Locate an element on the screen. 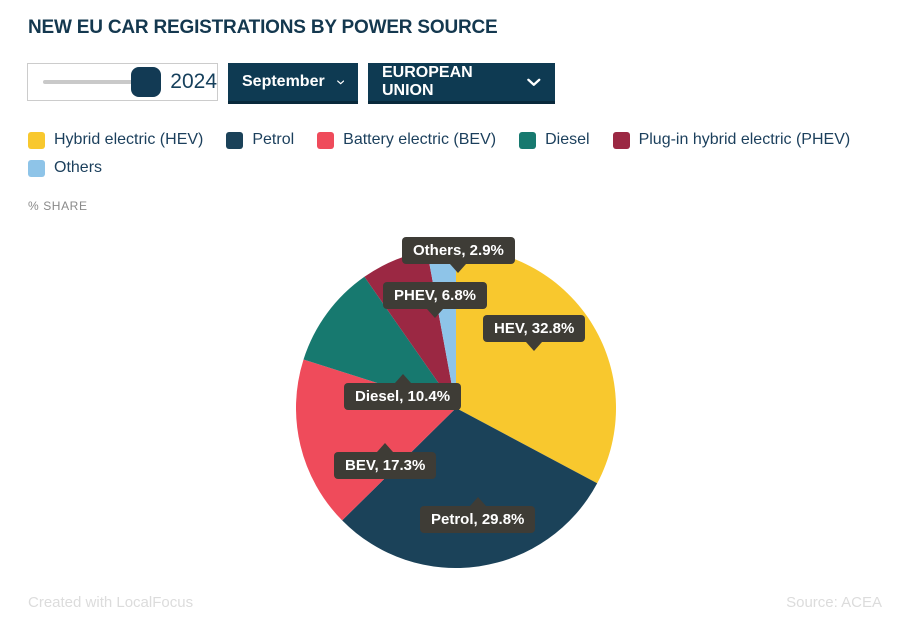  year-slider-track is located at coordinates (102, 82).